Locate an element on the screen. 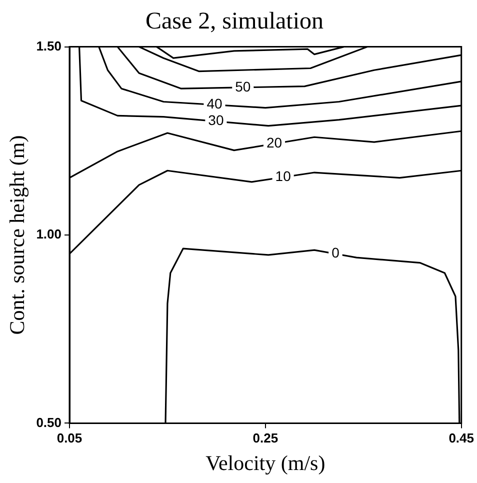  x-axis-title: Velocity (m/s) is located at coordinates (266, 462).